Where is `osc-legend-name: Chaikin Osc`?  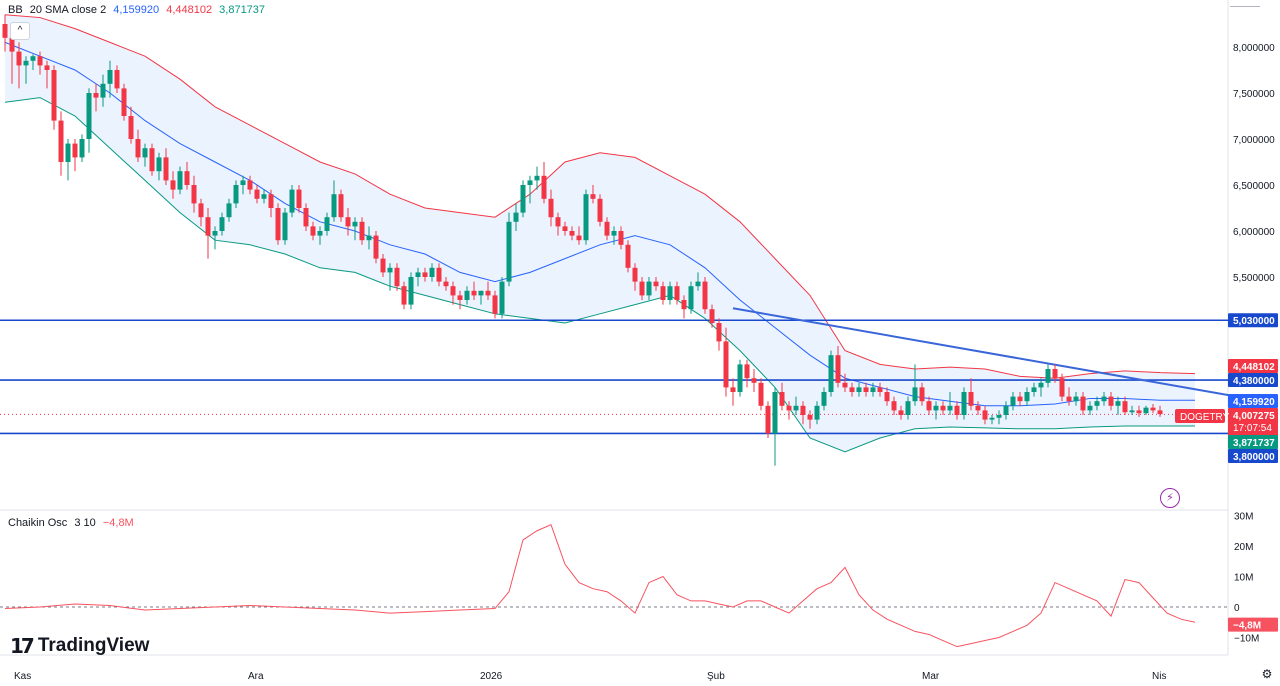
osc-legend-name: Chaikin Osc is located at coordinates (38, 523).